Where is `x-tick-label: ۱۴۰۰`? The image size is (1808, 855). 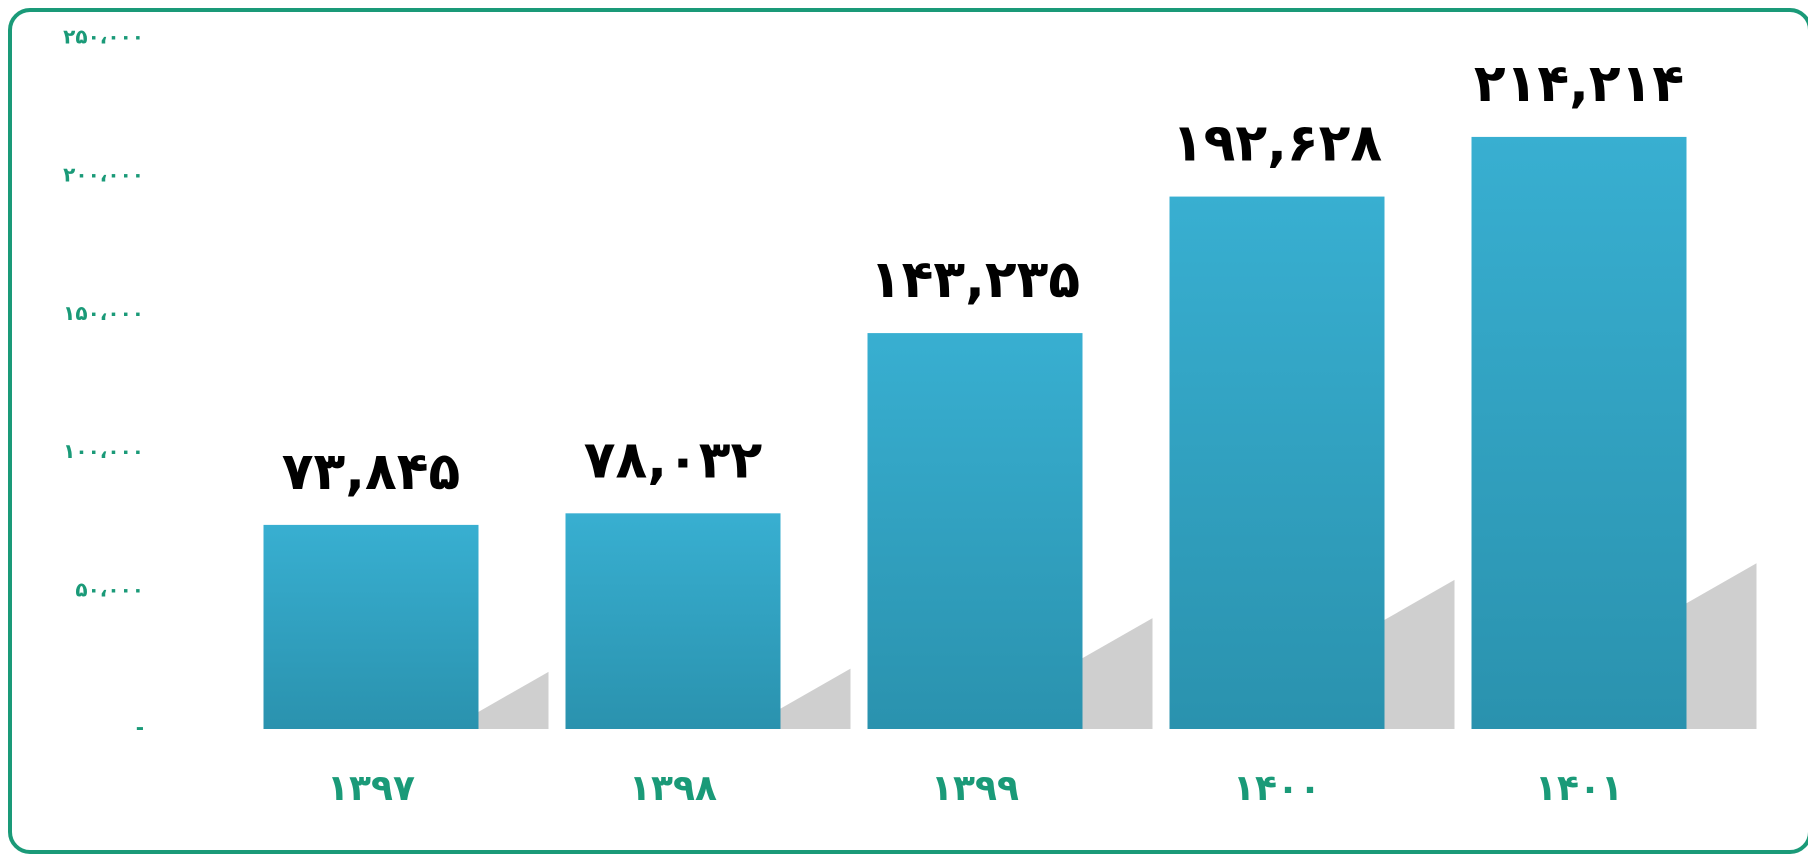
x-tick-label: ۱۴۰۰ is located at coordinates (1277, 788).